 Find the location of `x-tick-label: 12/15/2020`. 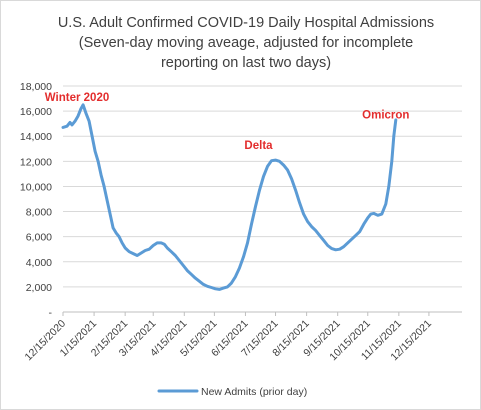

x-tick-label: 12/15/2020 is located at coordinates (45, 341).